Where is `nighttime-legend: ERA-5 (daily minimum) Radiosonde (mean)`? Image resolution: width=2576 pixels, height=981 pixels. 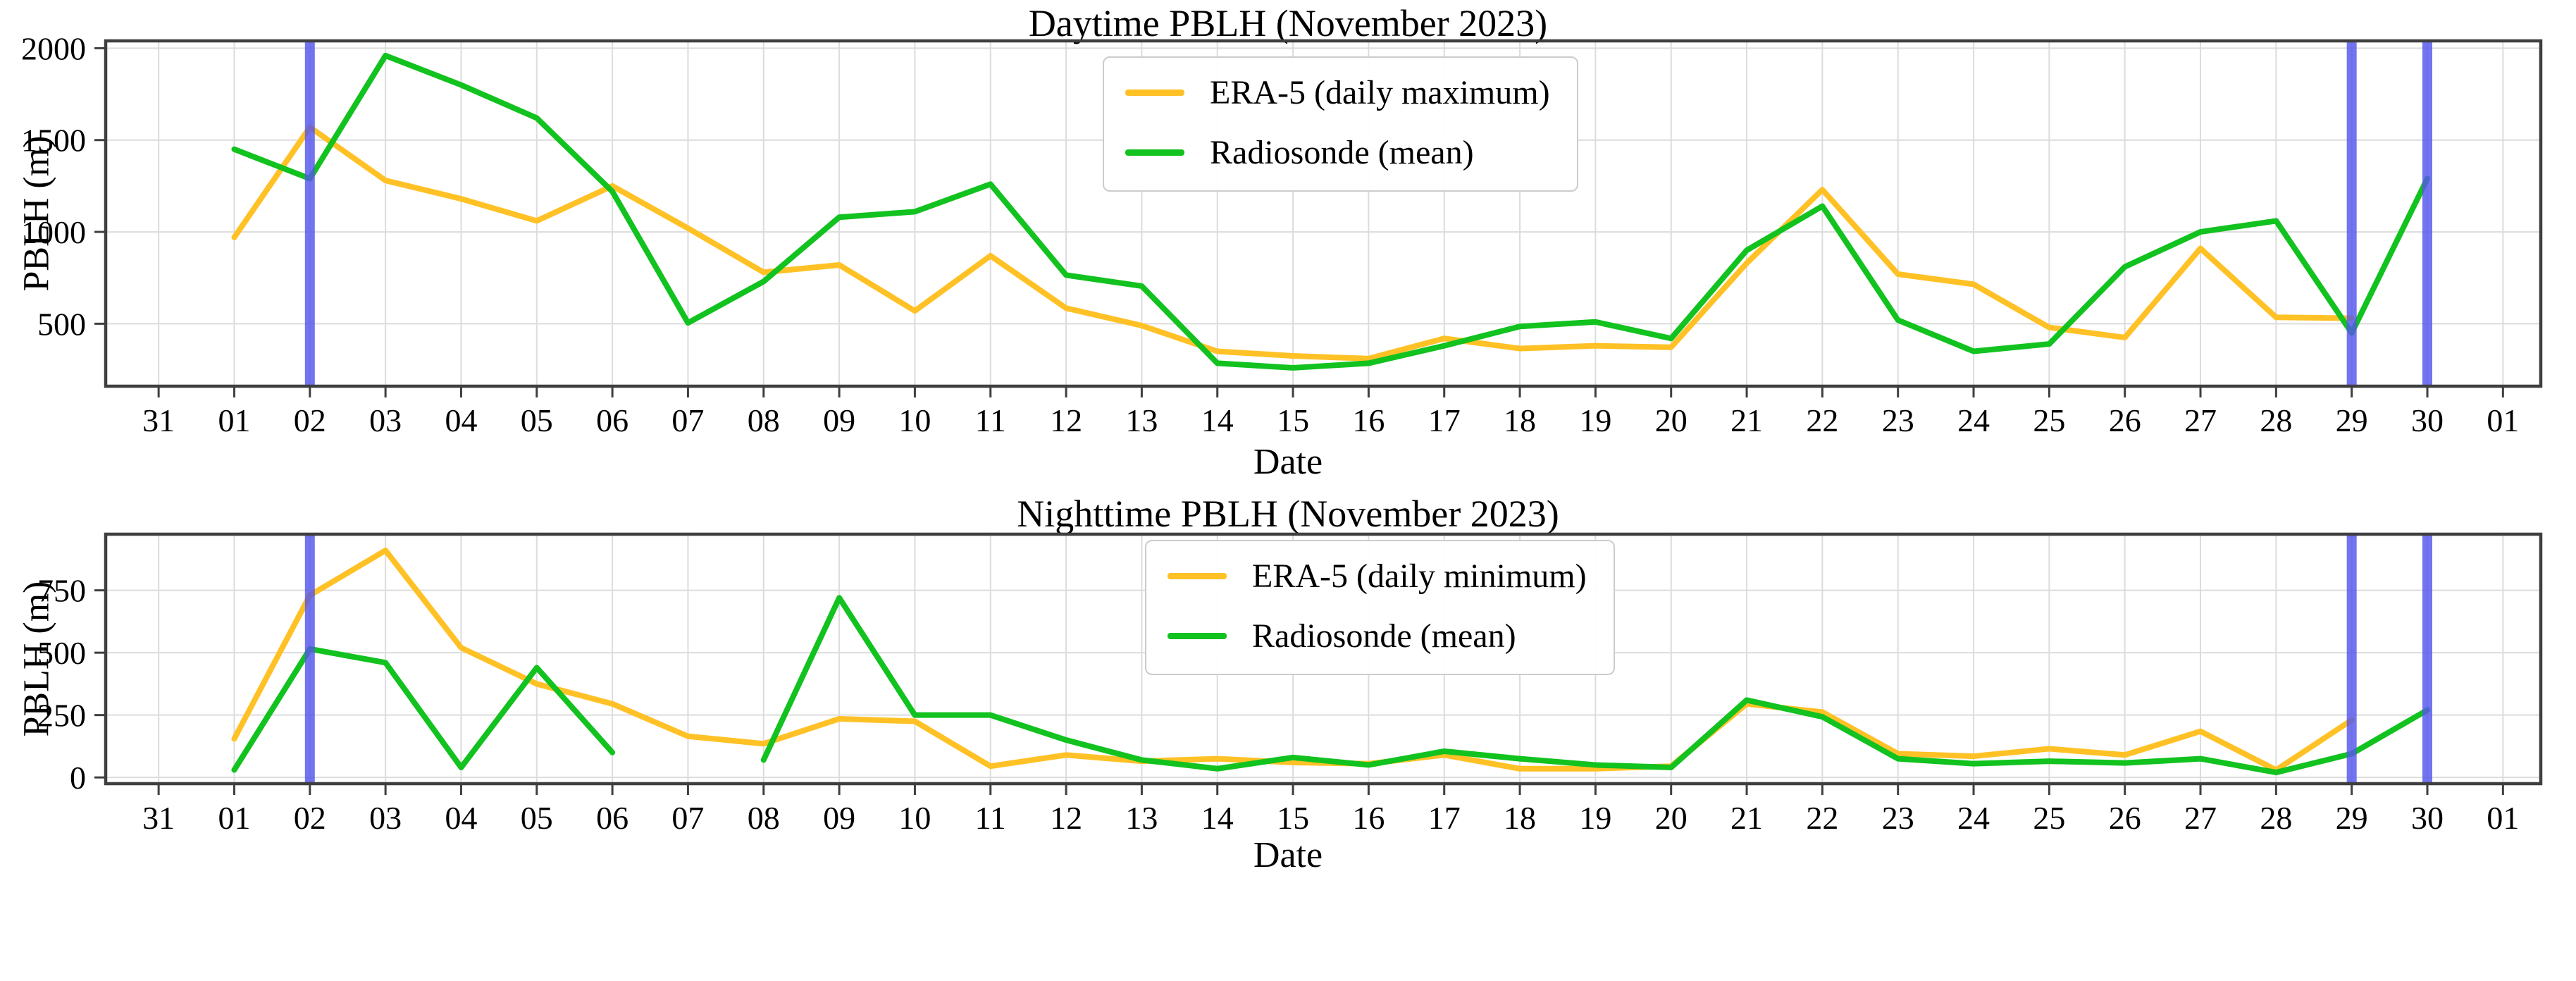 nighttime-legend: ERA-5 (daily minimum) Radiosonde (mean) is located at coordinates (1380, 607).